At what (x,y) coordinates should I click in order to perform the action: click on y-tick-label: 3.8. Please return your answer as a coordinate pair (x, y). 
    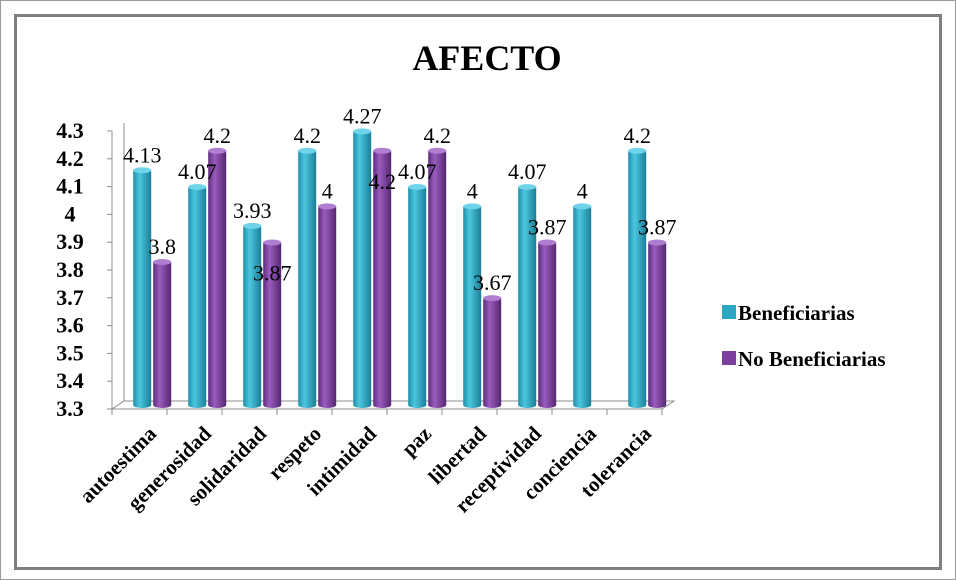
    Looking at the image, I should click on (70, 269).